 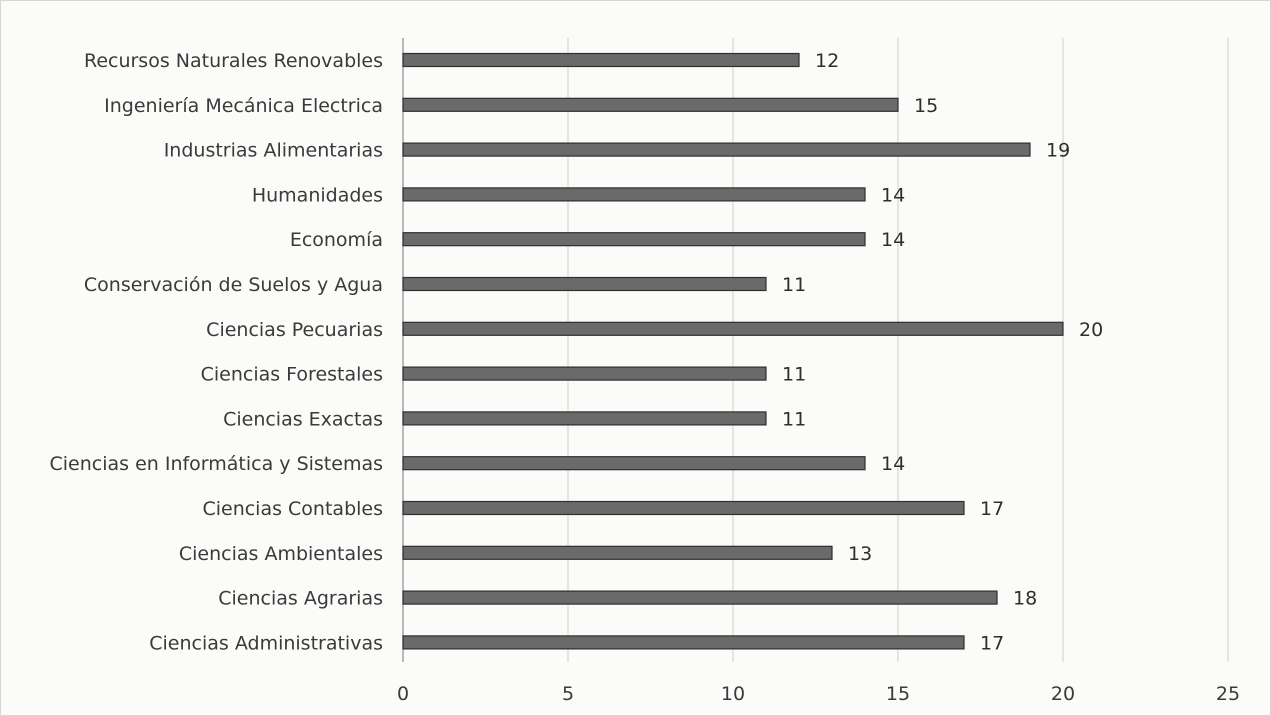 What do you see at coordinates (1058, 151) in the screenshot?
I see `data-label: 19` at bounding box center [1058, 151].